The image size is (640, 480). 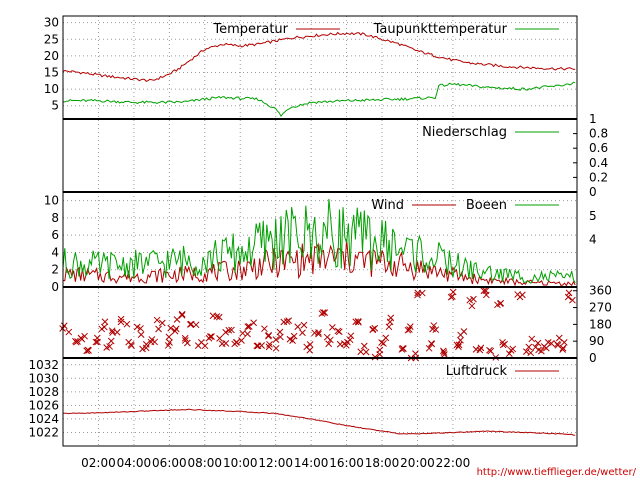 What do you see at coordinates (319, 263) in the screenshot?
I see `wind-line` at bounding box center [319, 263].